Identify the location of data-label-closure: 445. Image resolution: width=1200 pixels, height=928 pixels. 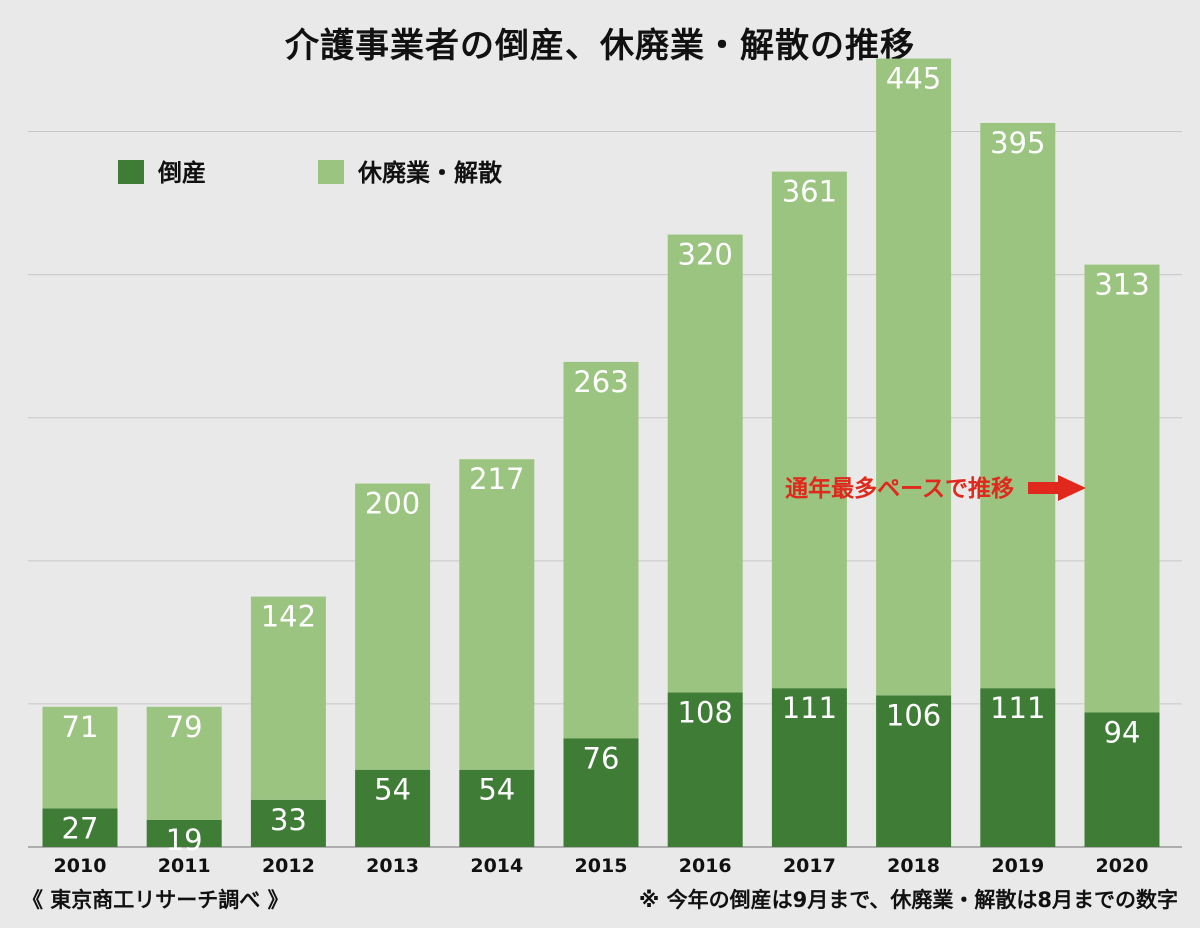
(913, 79).